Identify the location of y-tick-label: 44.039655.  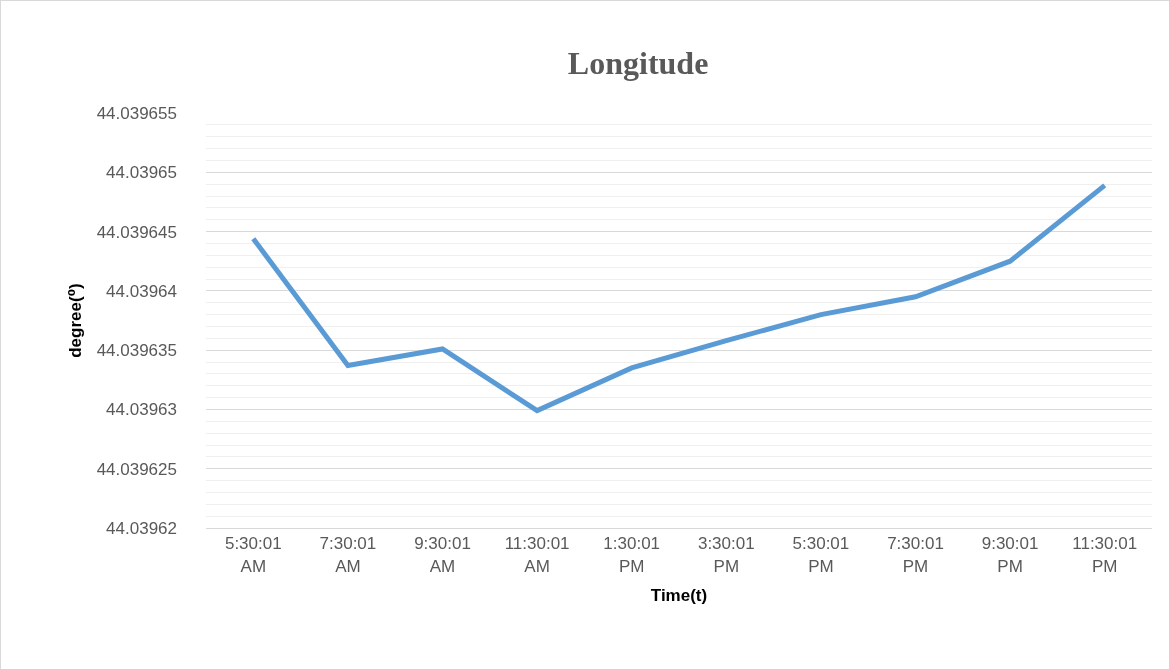
(136, 113).